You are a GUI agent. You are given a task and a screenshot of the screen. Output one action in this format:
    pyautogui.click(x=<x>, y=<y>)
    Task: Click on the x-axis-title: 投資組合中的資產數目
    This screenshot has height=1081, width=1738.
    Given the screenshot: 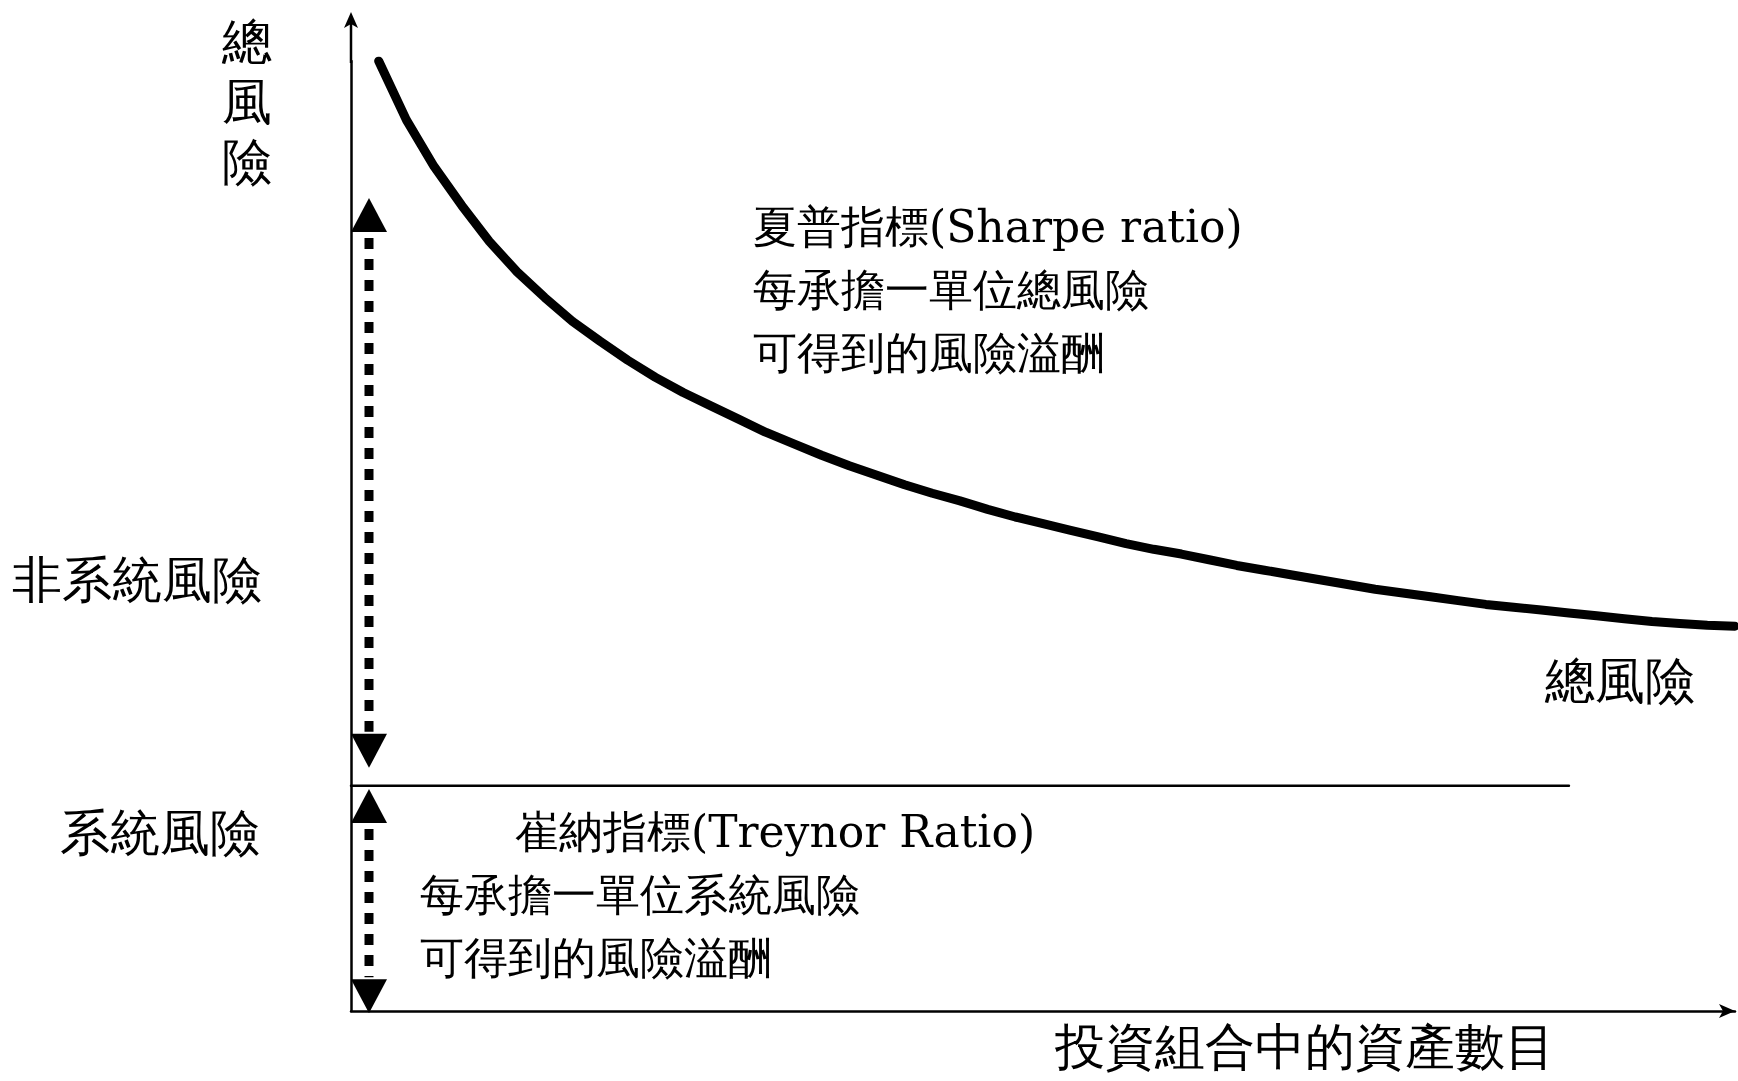 What is the action you would take?
    pyautogui.click(x=1305, y=1047)
    